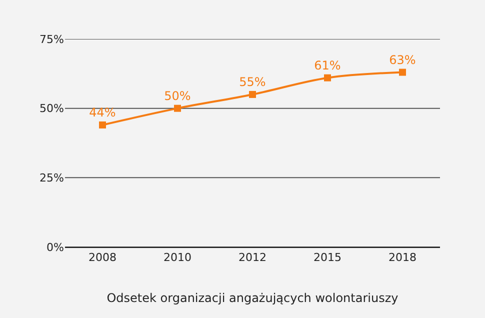 This screenshot has height=318, width=485. What do you see at coordinates (55, 247) in the screenshot?
I see `y-tick-label: 0%` at bounding box center [55, 247].